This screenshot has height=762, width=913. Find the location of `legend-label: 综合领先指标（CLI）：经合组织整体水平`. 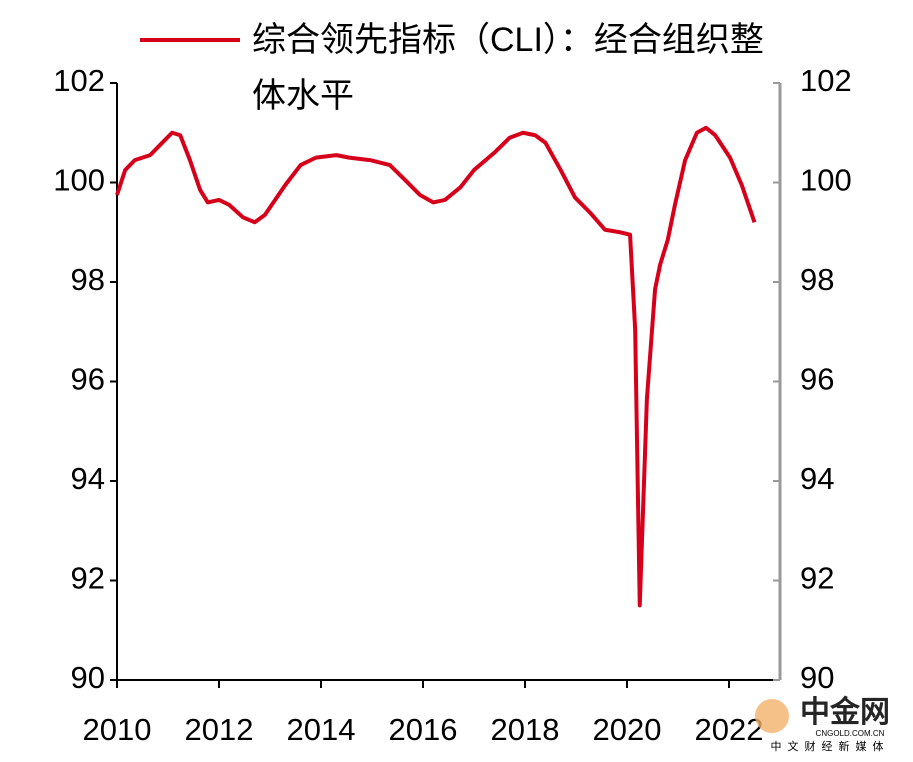

legend-label: 综合领先指标（CLI）：经合组织整体水平 is located at coordinates (508, 68).